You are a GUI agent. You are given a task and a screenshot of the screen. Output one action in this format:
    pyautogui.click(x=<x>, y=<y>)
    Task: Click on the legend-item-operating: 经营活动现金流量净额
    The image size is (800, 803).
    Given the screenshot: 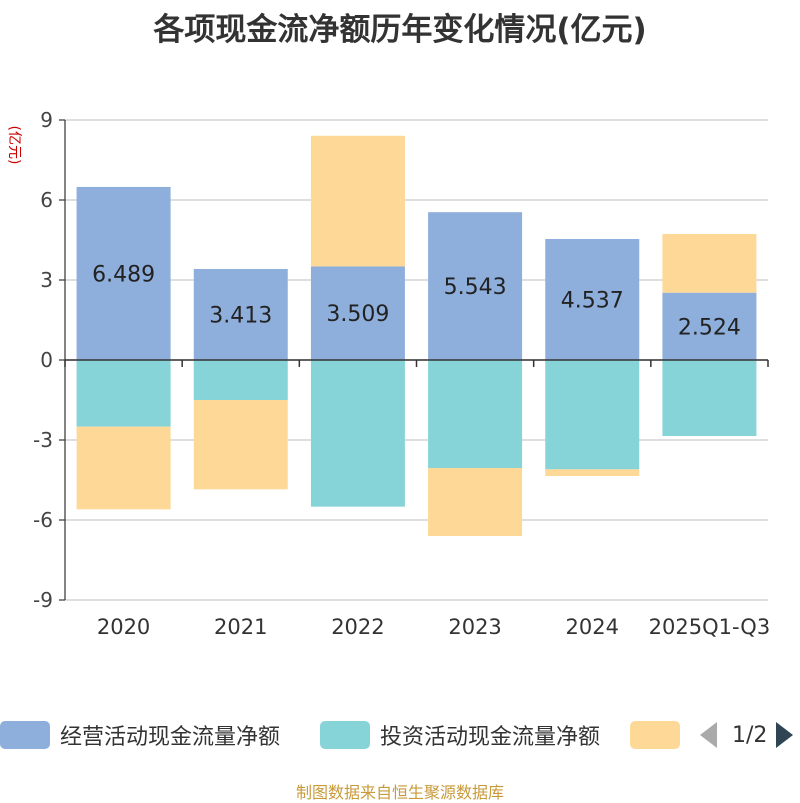 What is the action you would take?
    pyautogui.click(x=140, y=735)
    